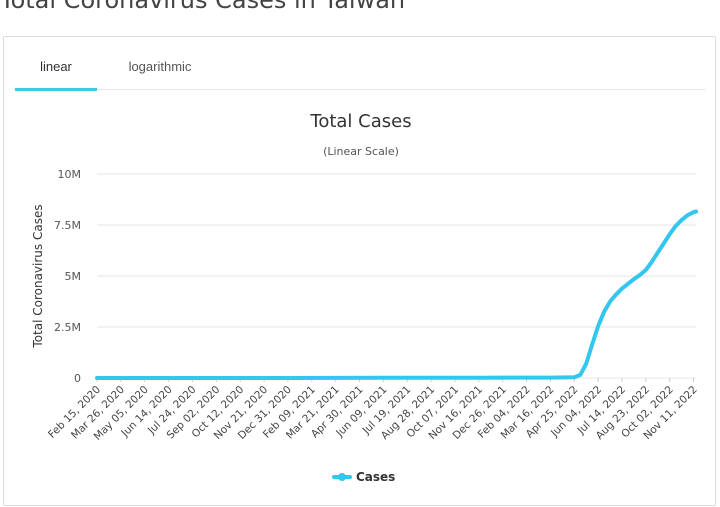 The width and height of the screenshot is (720, 507). What do you see at coordinates (361, 151) in the screenshot?
I see `chart-subtitle: (Linear Scale)` at bounding box center [361, 151].